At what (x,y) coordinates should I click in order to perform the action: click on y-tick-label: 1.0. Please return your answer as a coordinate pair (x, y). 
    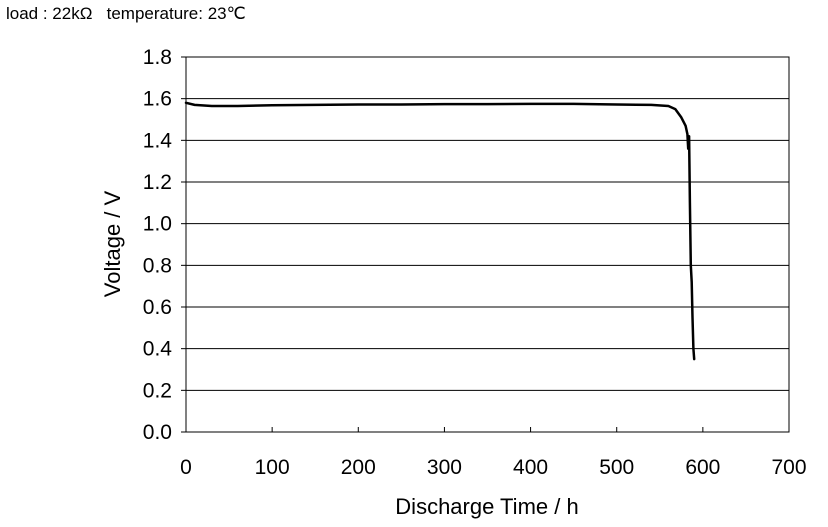
    Looking at the image, I should click on (157, 224).